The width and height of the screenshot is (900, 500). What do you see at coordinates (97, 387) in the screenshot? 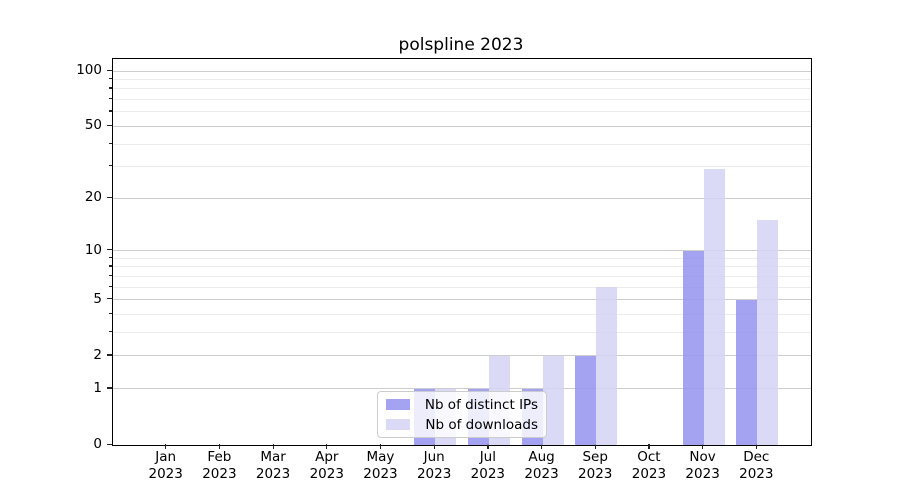
I see `y-tick-label: 1` at bounding box center [97, 387].